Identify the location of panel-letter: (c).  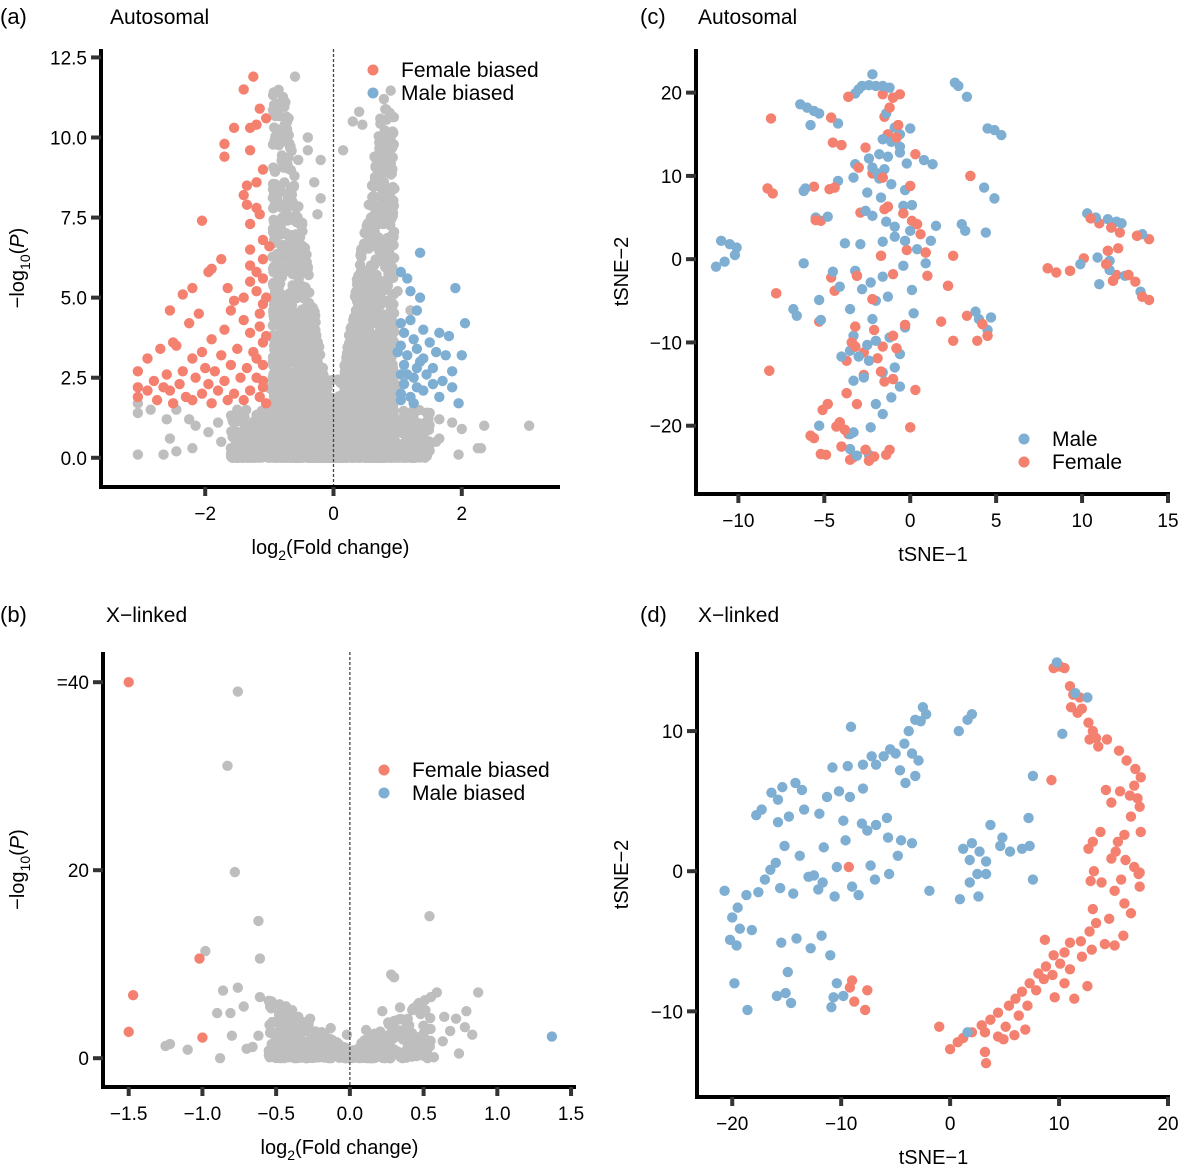
(653, 16).